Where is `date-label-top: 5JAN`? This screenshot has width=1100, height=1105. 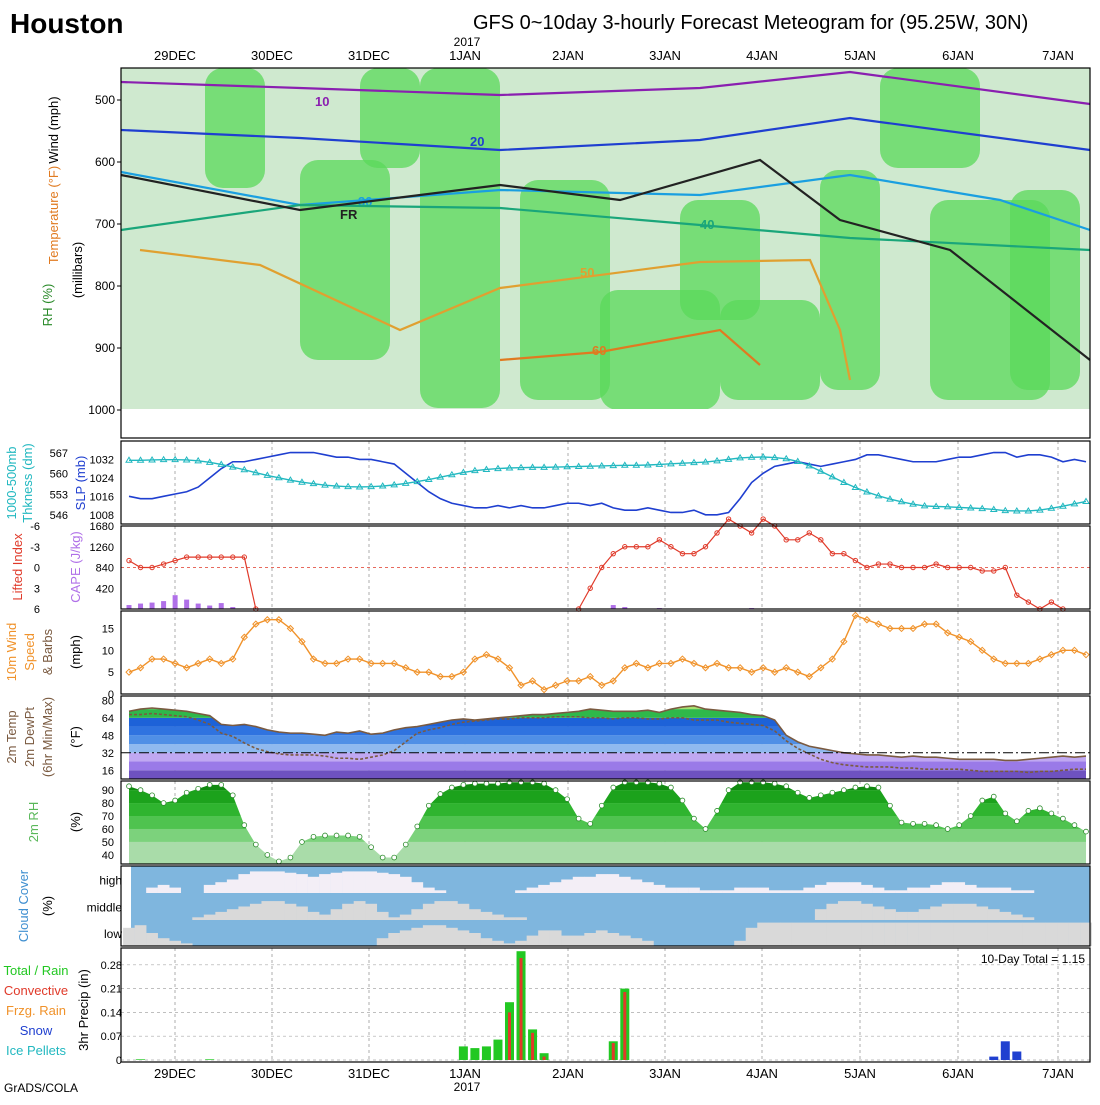 date-label-top: 5JAN is located at coordinates (860, 55).